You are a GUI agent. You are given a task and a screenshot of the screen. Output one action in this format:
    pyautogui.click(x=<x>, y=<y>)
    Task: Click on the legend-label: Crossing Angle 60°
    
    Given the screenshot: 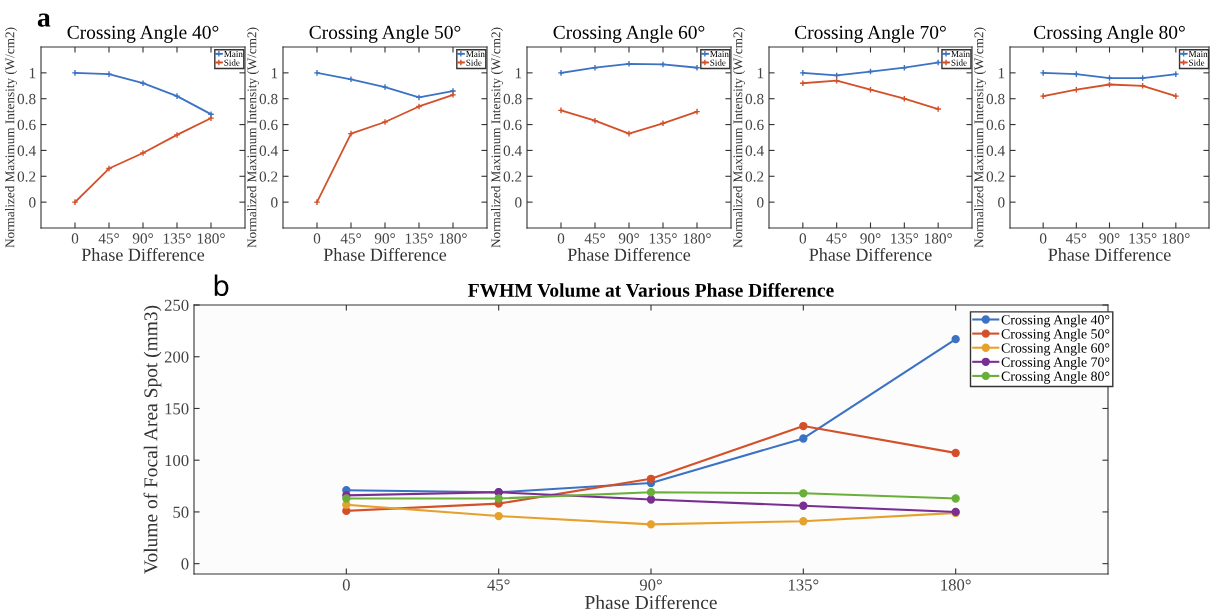 What is the action you would take?
    pyautogui.click(x=1055, y=349)
    